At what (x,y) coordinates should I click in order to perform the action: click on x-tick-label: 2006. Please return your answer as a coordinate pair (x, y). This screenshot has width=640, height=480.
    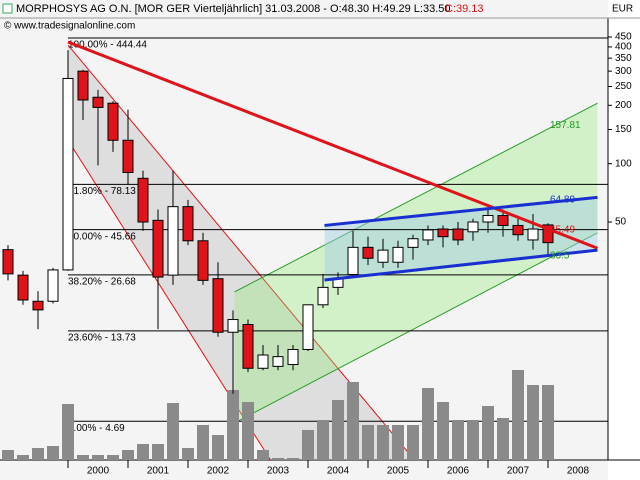
    Looking at the image, I should click on (458, 471).